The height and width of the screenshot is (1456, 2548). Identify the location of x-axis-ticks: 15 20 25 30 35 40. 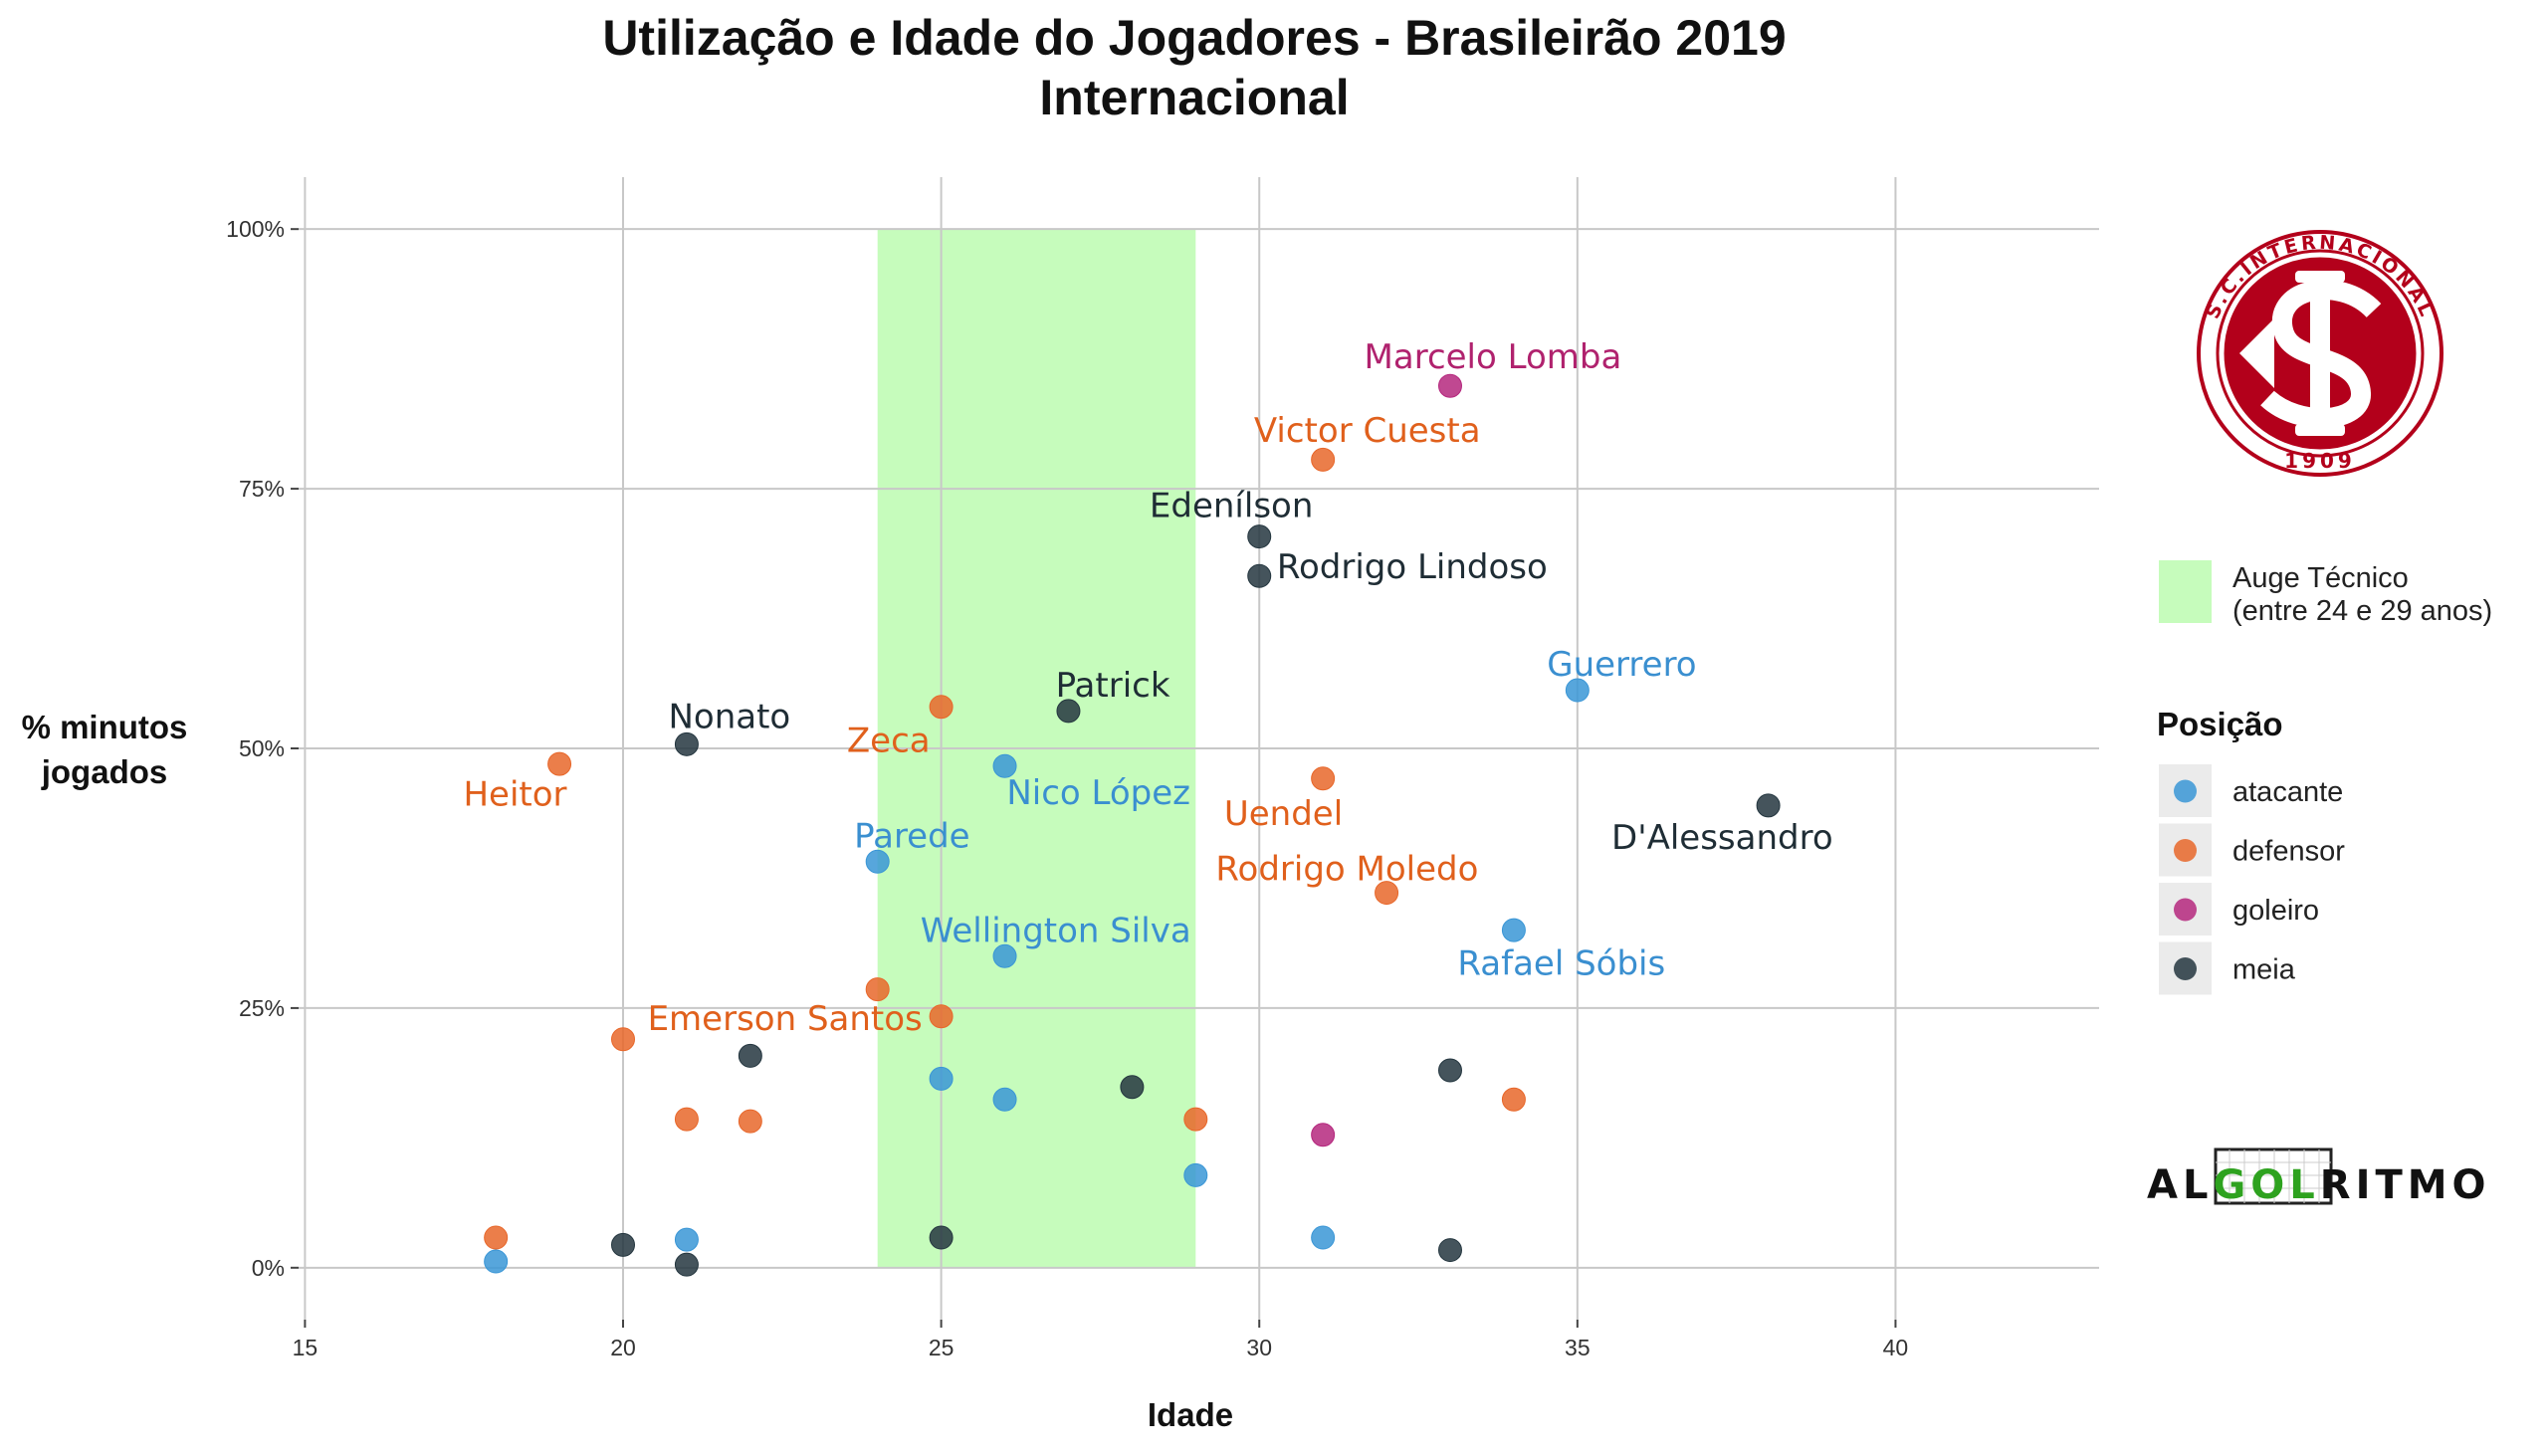
(1101, 1340).